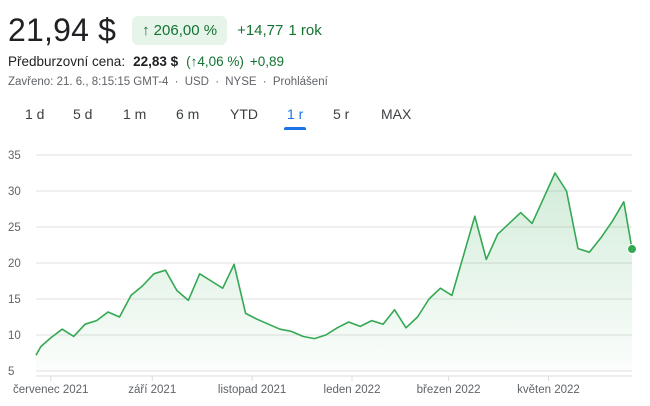  What do you see at coordinates (50, 390) in the screenshot?
I see `x-tick-label: červenec 2021` at bounding box center [50, 390].